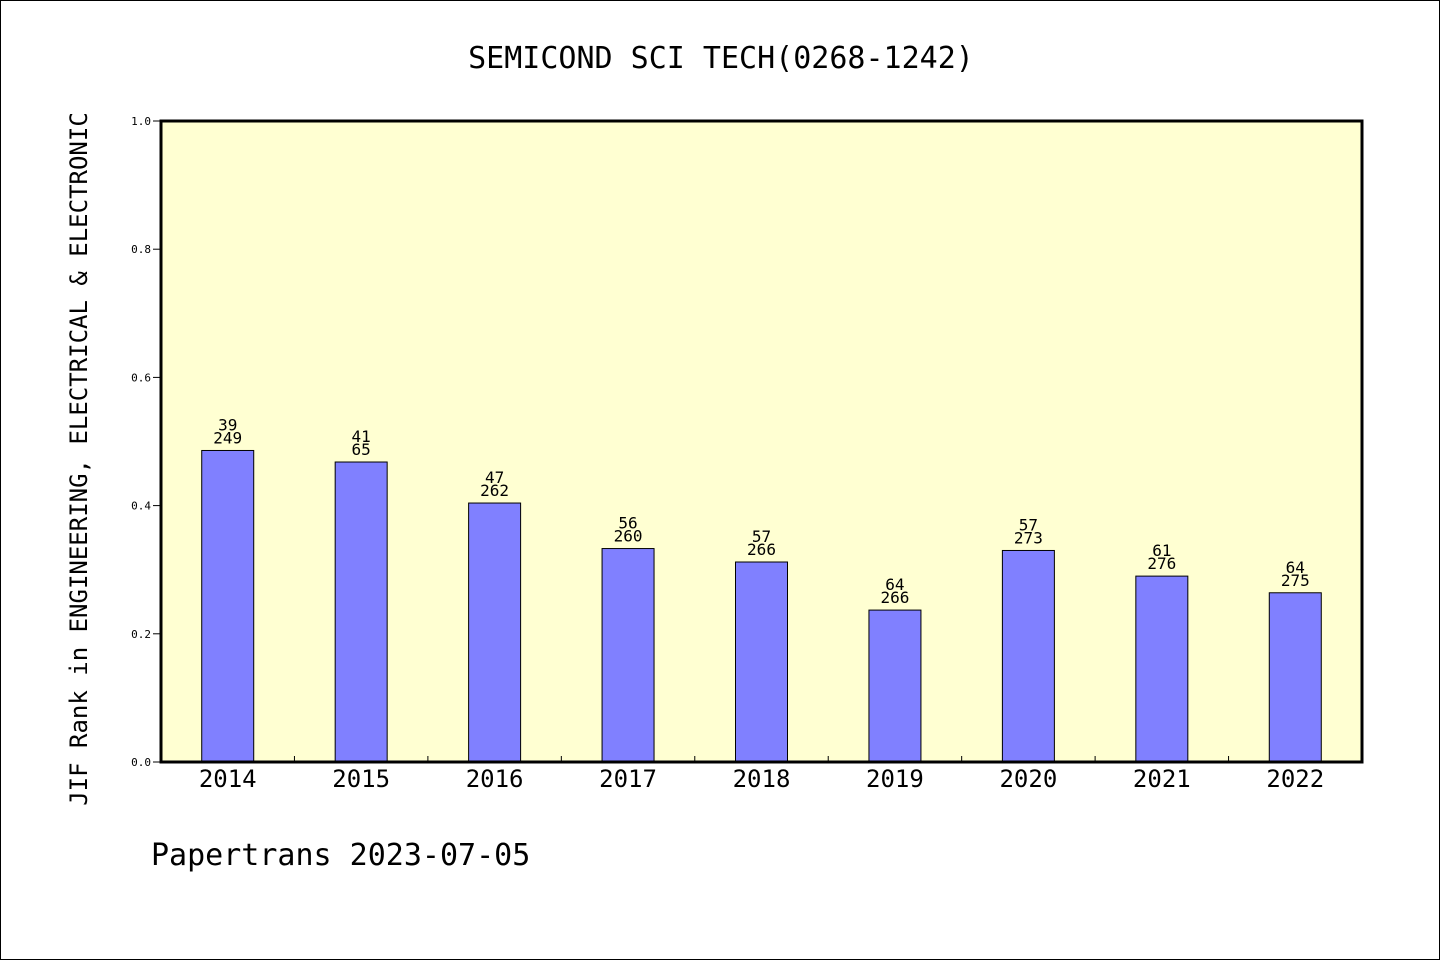  Describe the element at coordinates (141, 121) in the screenshot. I see `y-tick-label-1.0: 1.0` at that location.